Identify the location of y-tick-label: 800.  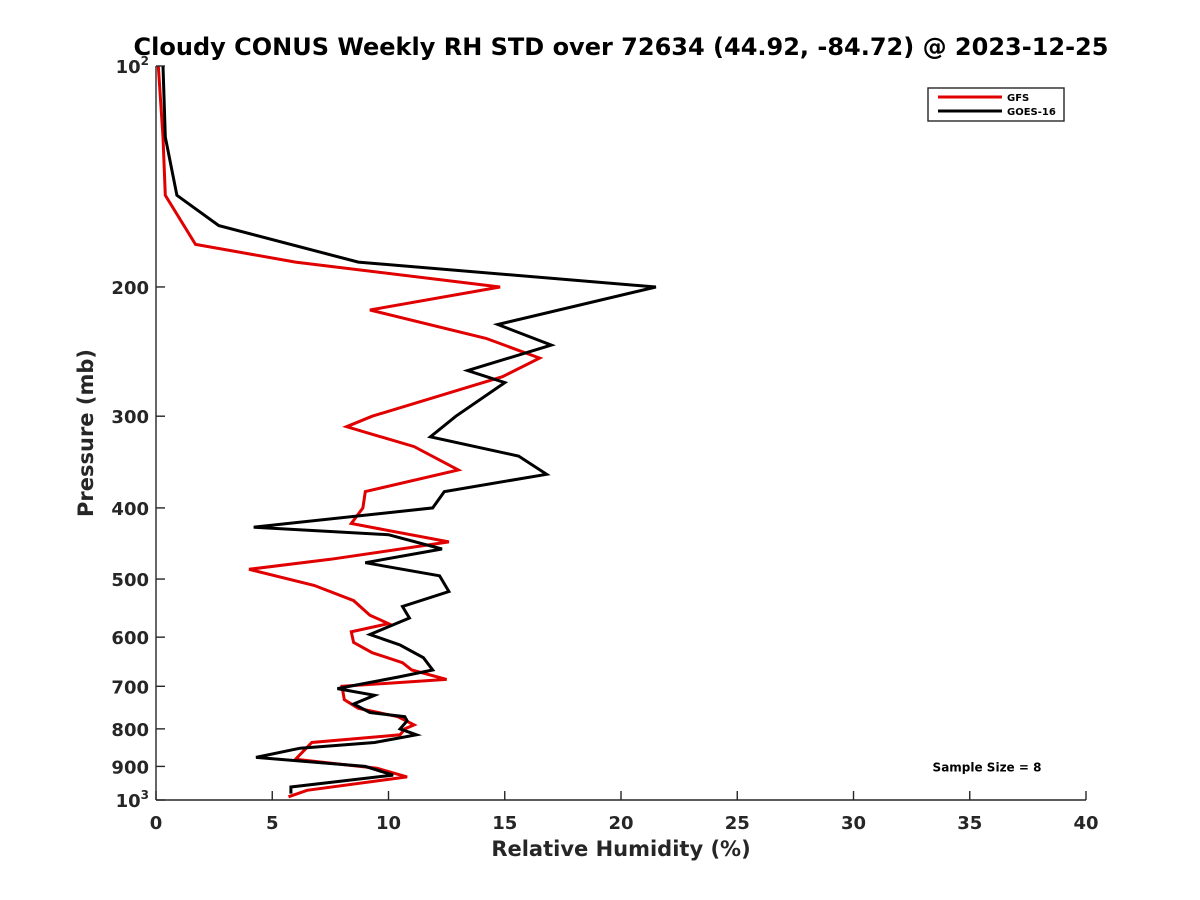
(130, 730).